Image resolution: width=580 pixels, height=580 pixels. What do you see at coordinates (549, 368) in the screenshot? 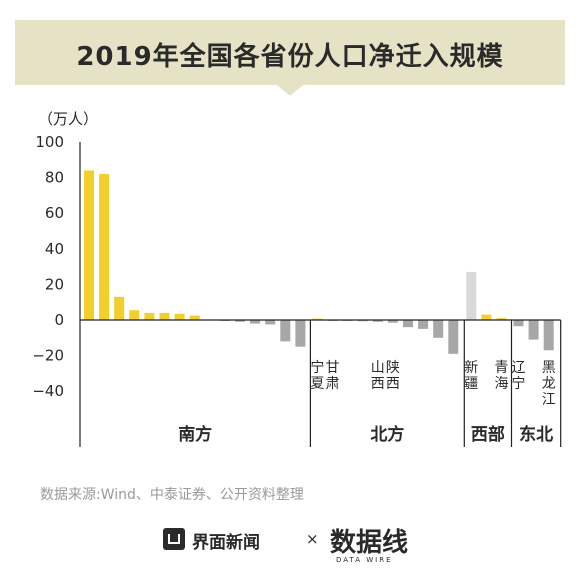
I see `province-label-黑龙江: 黑` at bounding box center [549, 368].